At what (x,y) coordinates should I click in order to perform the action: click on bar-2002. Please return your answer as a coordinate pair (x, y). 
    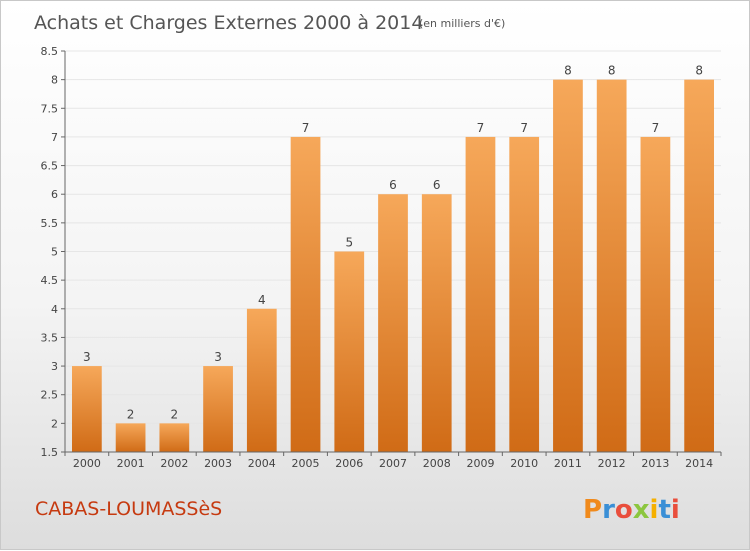
    Looking at the image, I should click on (174, 437).